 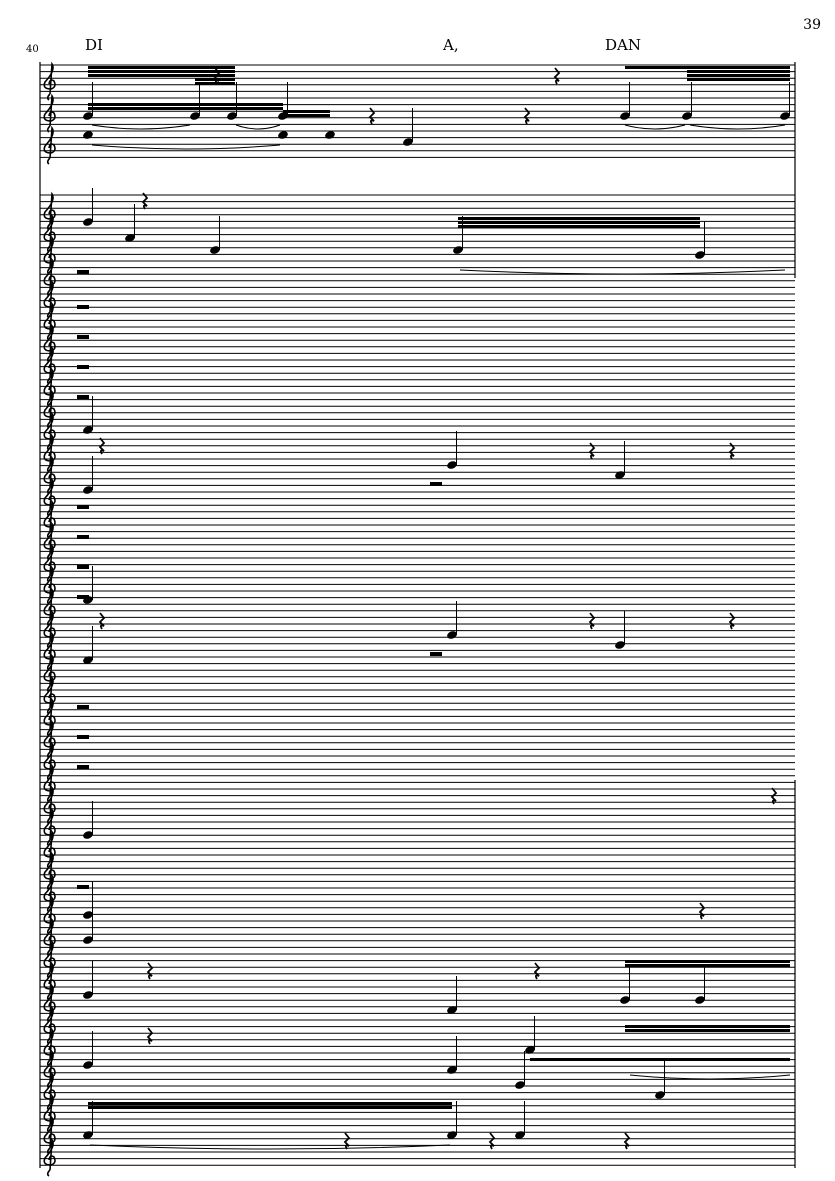 What do you see at coordinates (32, 49) in the screenshot?
I see `measure-number: 40` at bounding box center [32, 49].